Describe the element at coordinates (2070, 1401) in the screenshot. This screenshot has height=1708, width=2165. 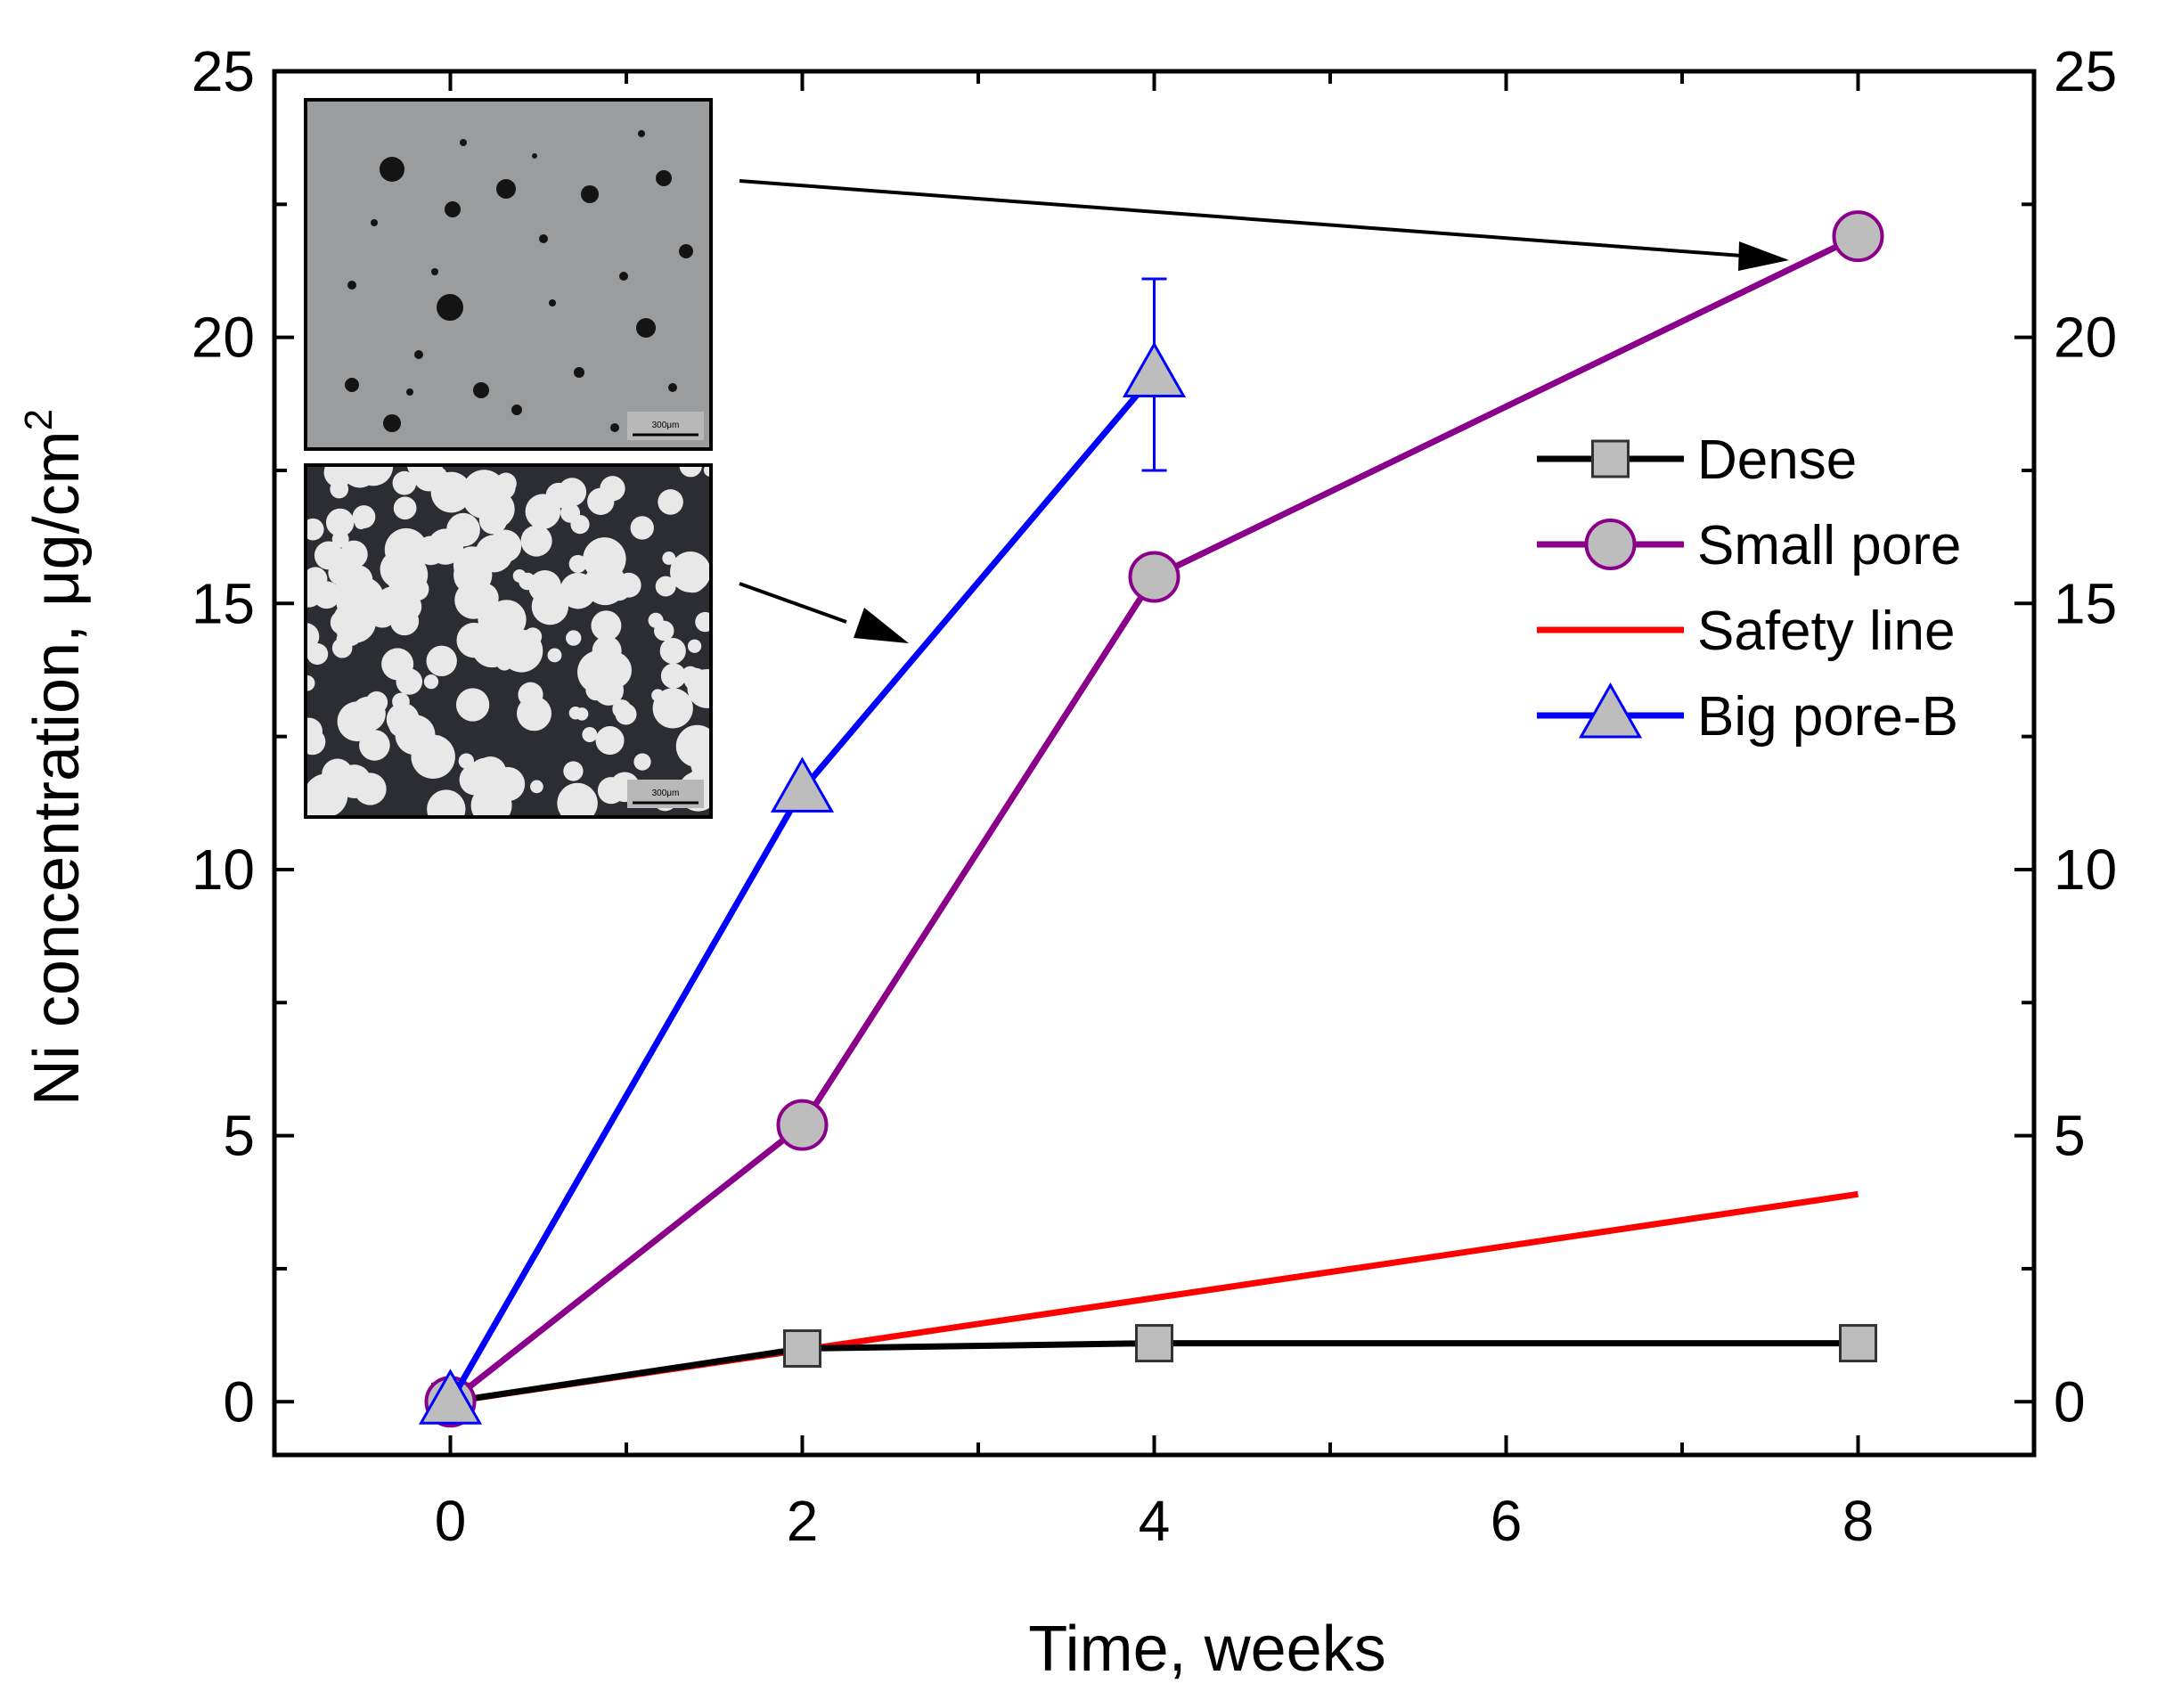
I see `right-y-tick-label: 0` at that location.